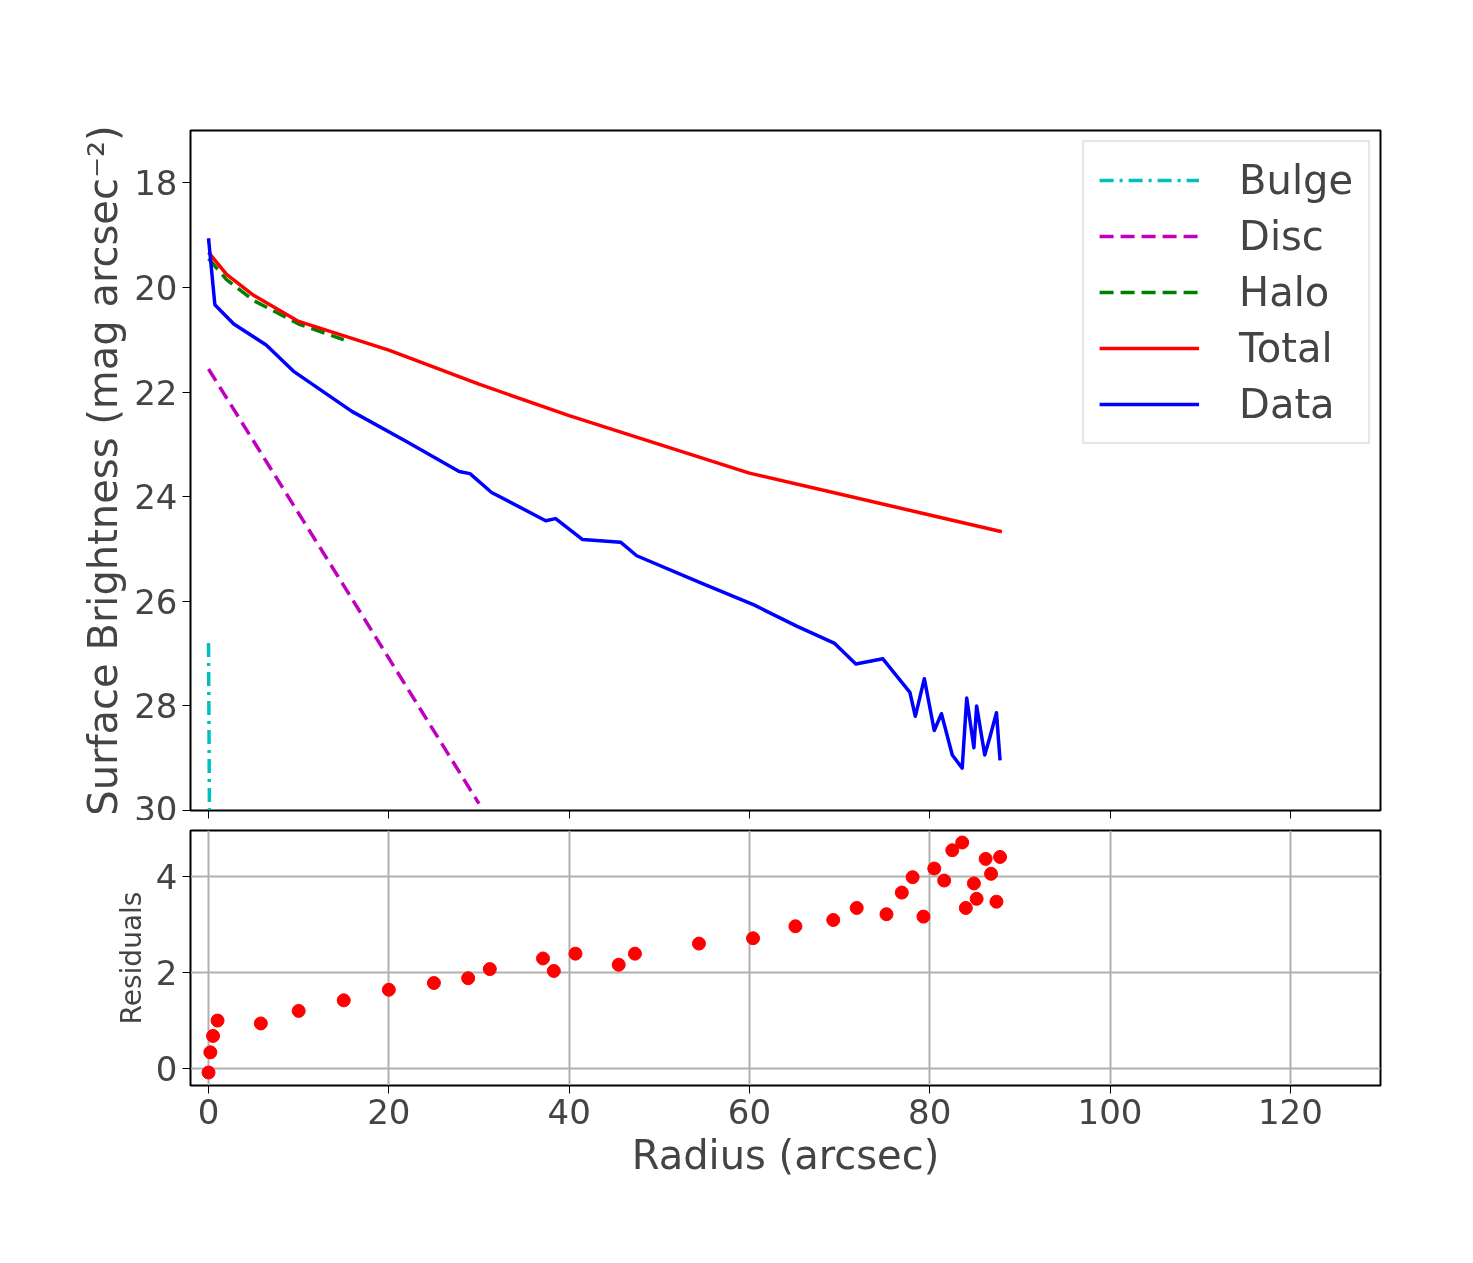  I want to click on x-tick-label: 100, so click(1110, 1111).